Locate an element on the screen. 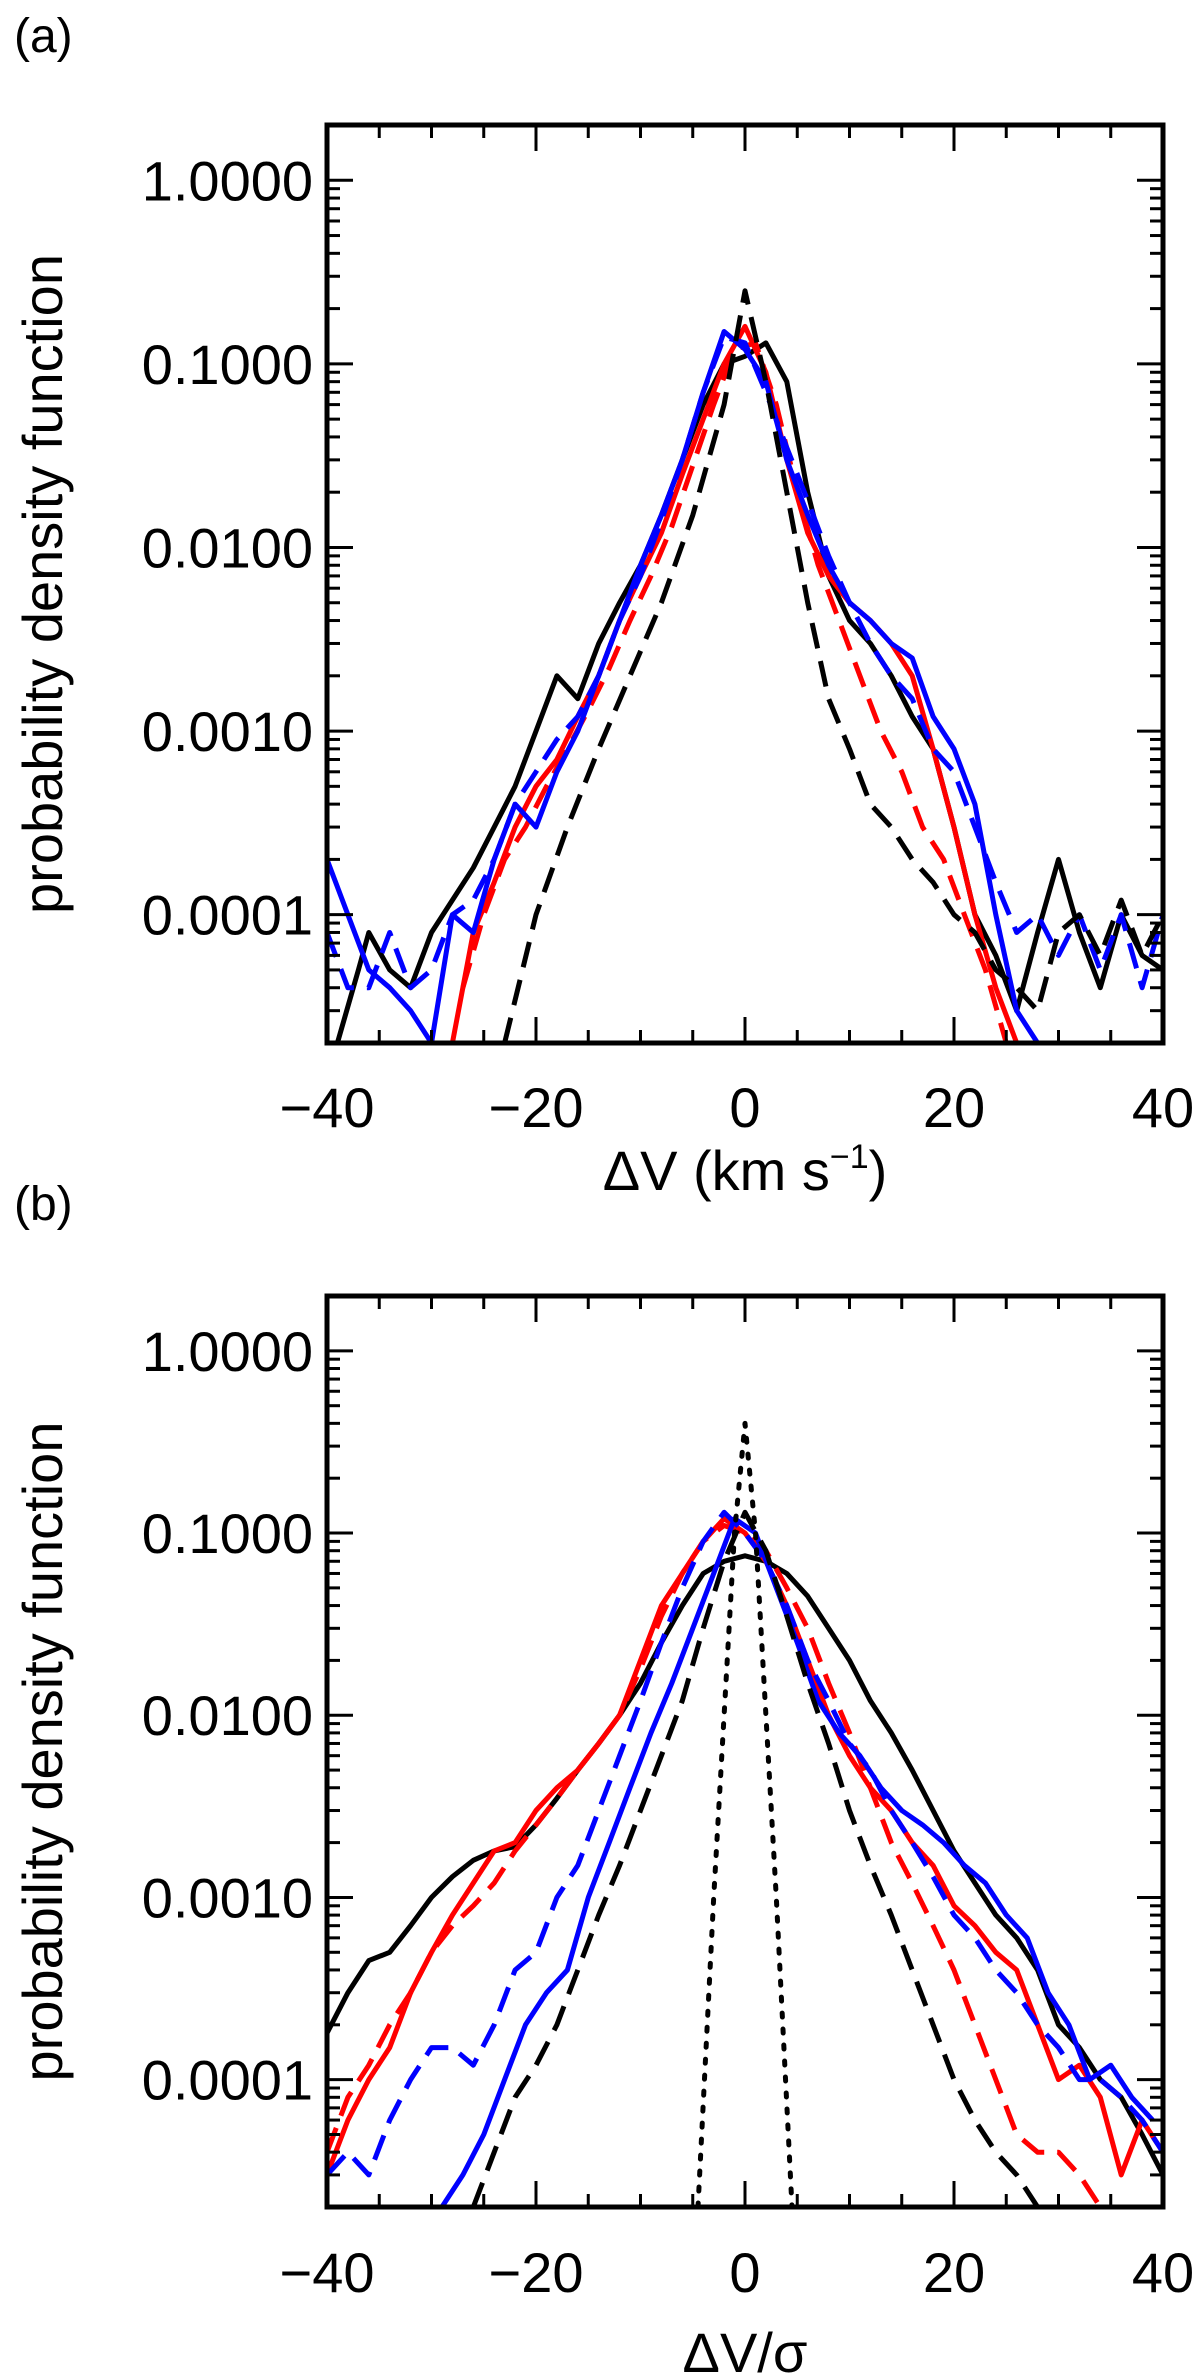  panel-a-ytick-label-0m0100: 0.0100 is located at coordinates (227, 547).